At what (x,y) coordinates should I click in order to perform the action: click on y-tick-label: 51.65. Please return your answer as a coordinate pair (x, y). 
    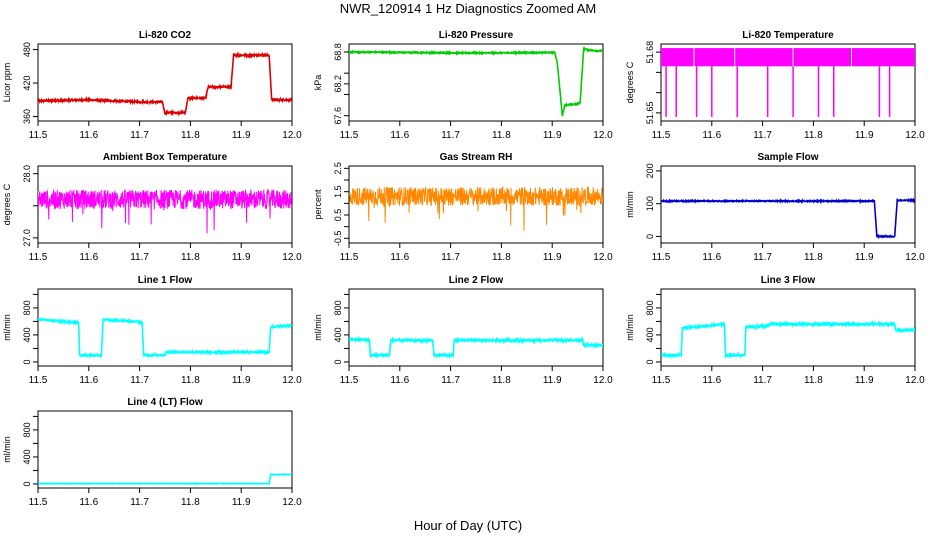
    Looking at the image, I should click on (650, 113).